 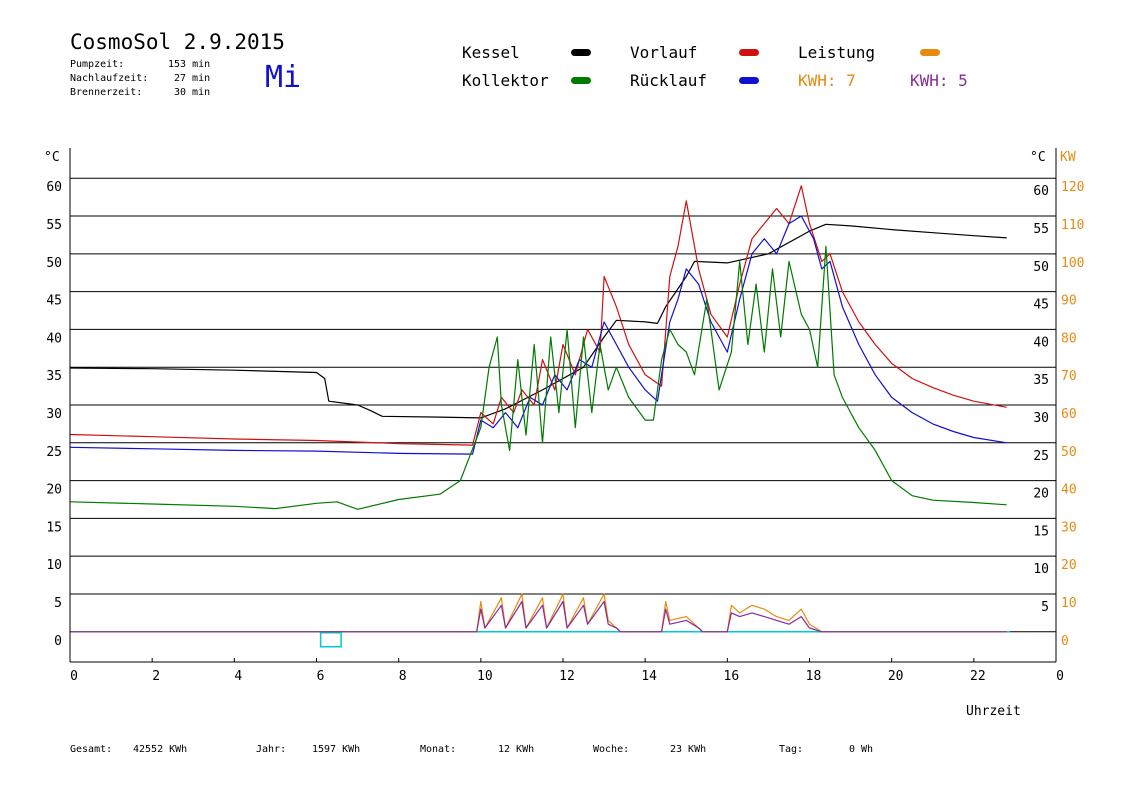 What do you see at coordinates (54, 527) in the screenshot?
I see `y-tick-left: 15` at bounding box center [54, 527].